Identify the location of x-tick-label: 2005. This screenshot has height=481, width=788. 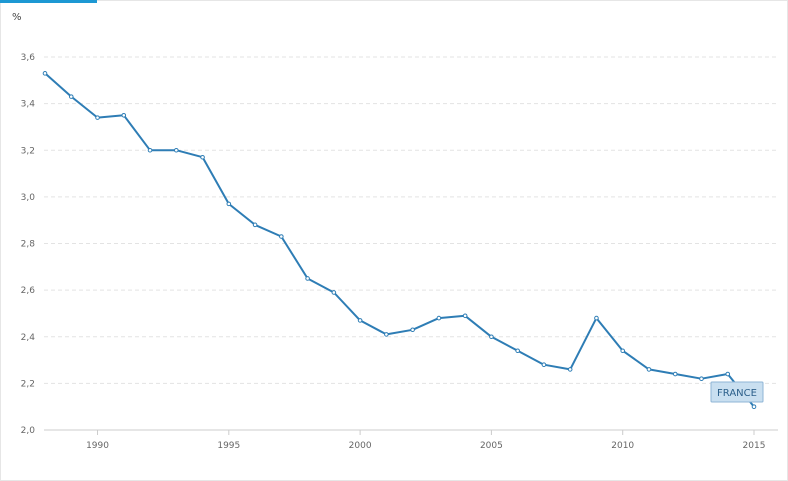
(491, 446).